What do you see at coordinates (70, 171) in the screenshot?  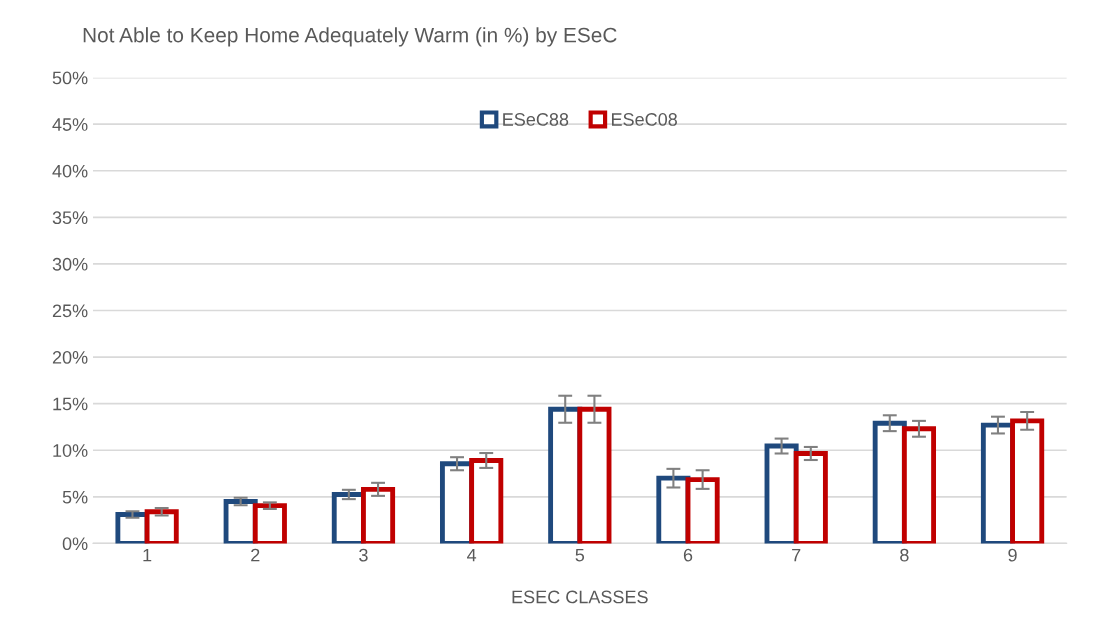 I see `y-tick-label: 40%` at bounding box center [70, 171].